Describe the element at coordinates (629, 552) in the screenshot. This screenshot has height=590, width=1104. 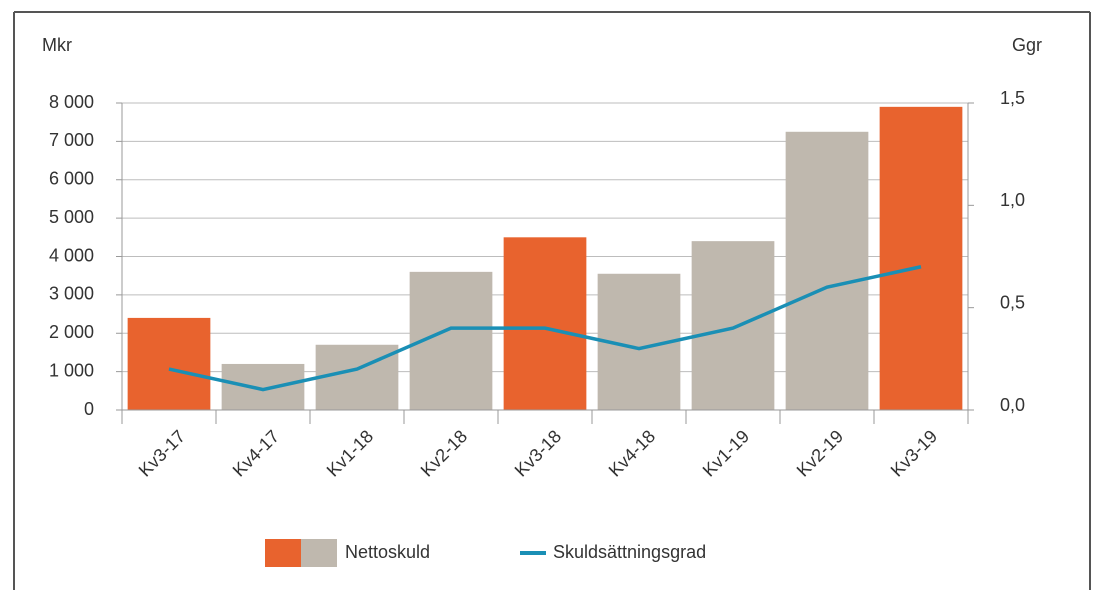
I see `legend-label: Skuldsättningsgrad` at that location.